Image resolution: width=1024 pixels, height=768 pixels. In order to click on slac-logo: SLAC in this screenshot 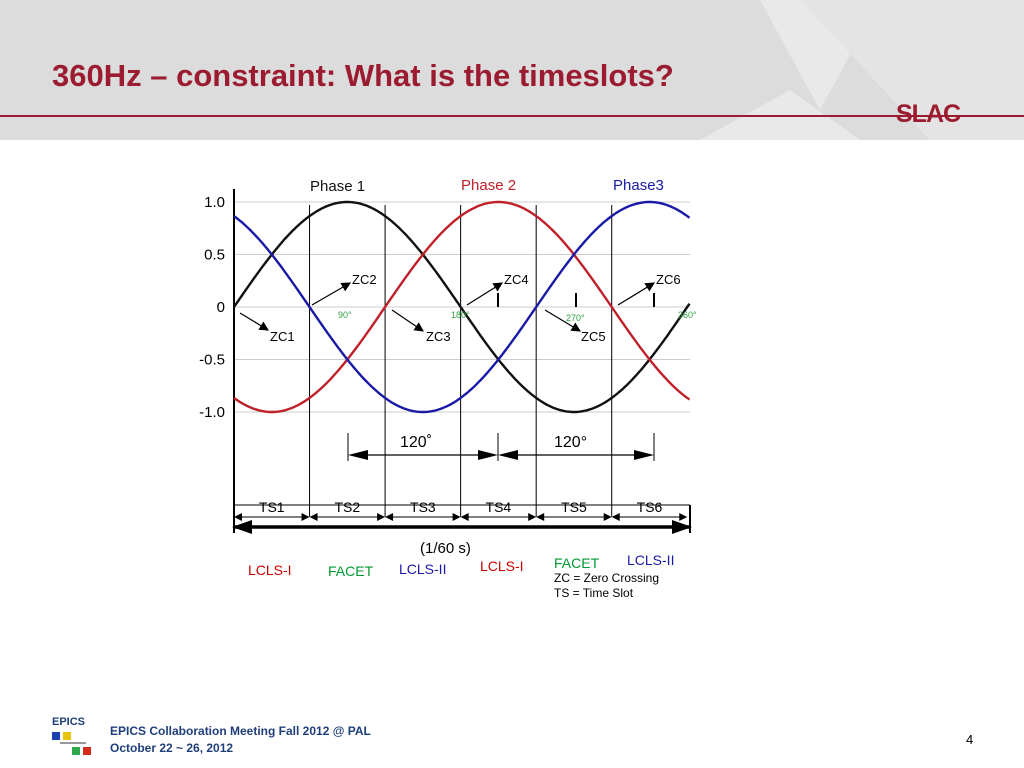, I will do `click(928, 114)`.